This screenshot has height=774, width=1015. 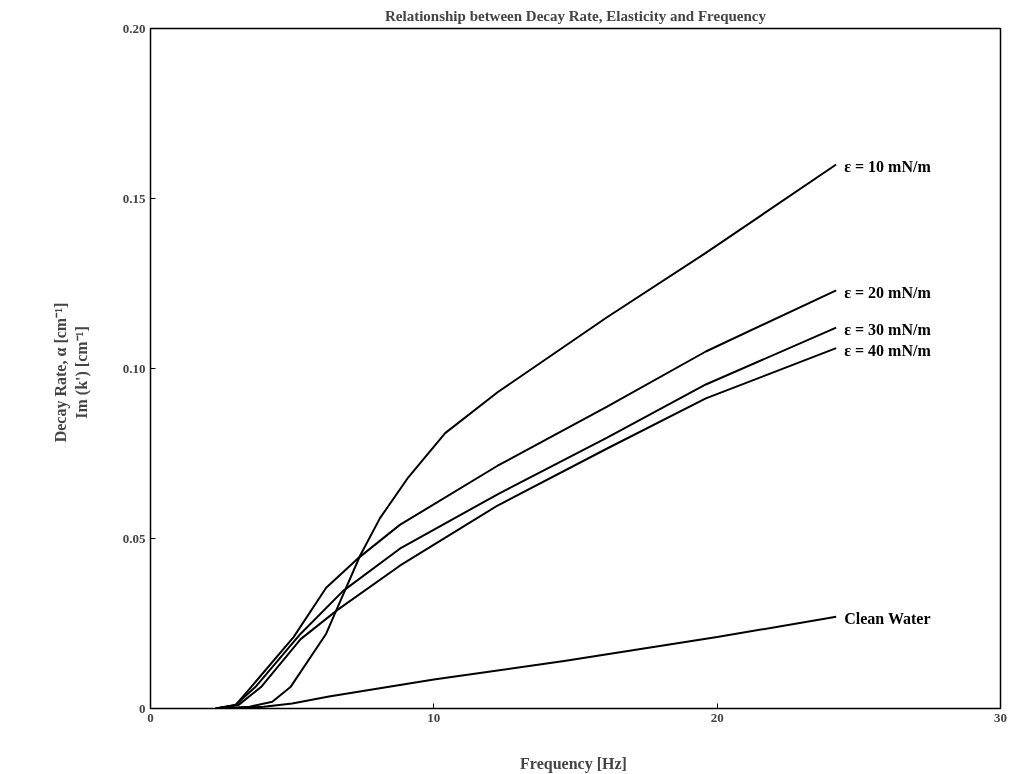 What do you see at coordinates (888, 166) in the screenshot?
I see `series-label: ε = 10 mN/m` at bounding box center [888, 166].